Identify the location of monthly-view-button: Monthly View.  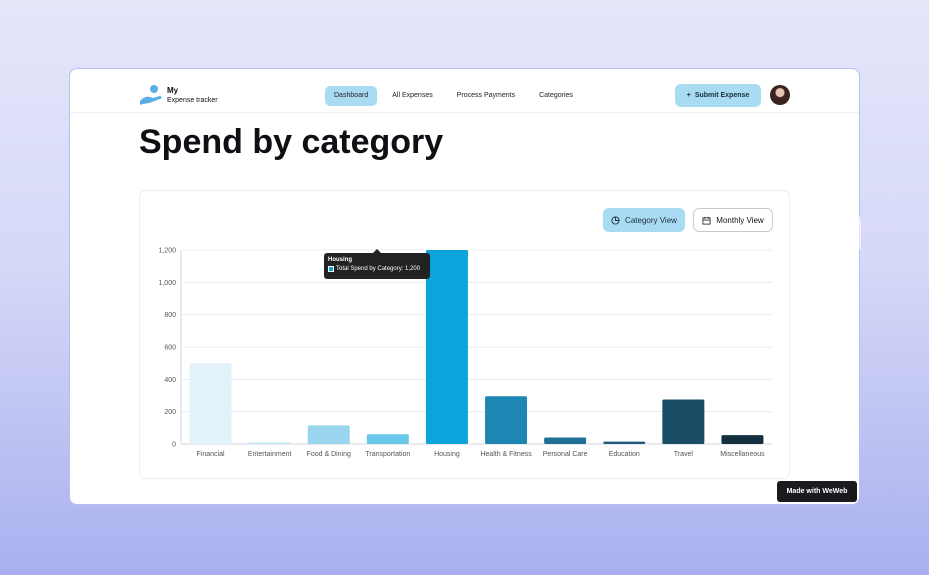
(733, 220).